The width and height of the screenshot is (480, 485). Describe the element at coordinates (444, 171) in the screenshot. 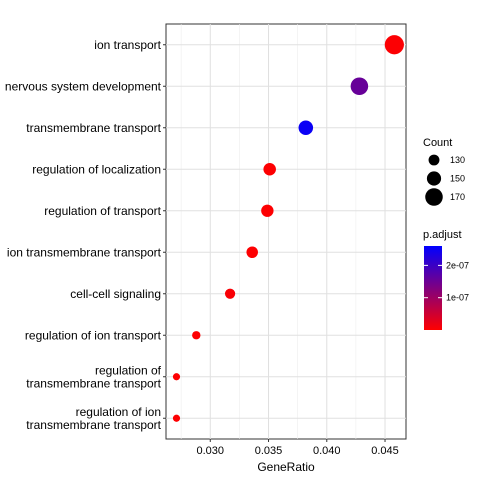

I see `count-legend: Count 130 150 170` at that location.